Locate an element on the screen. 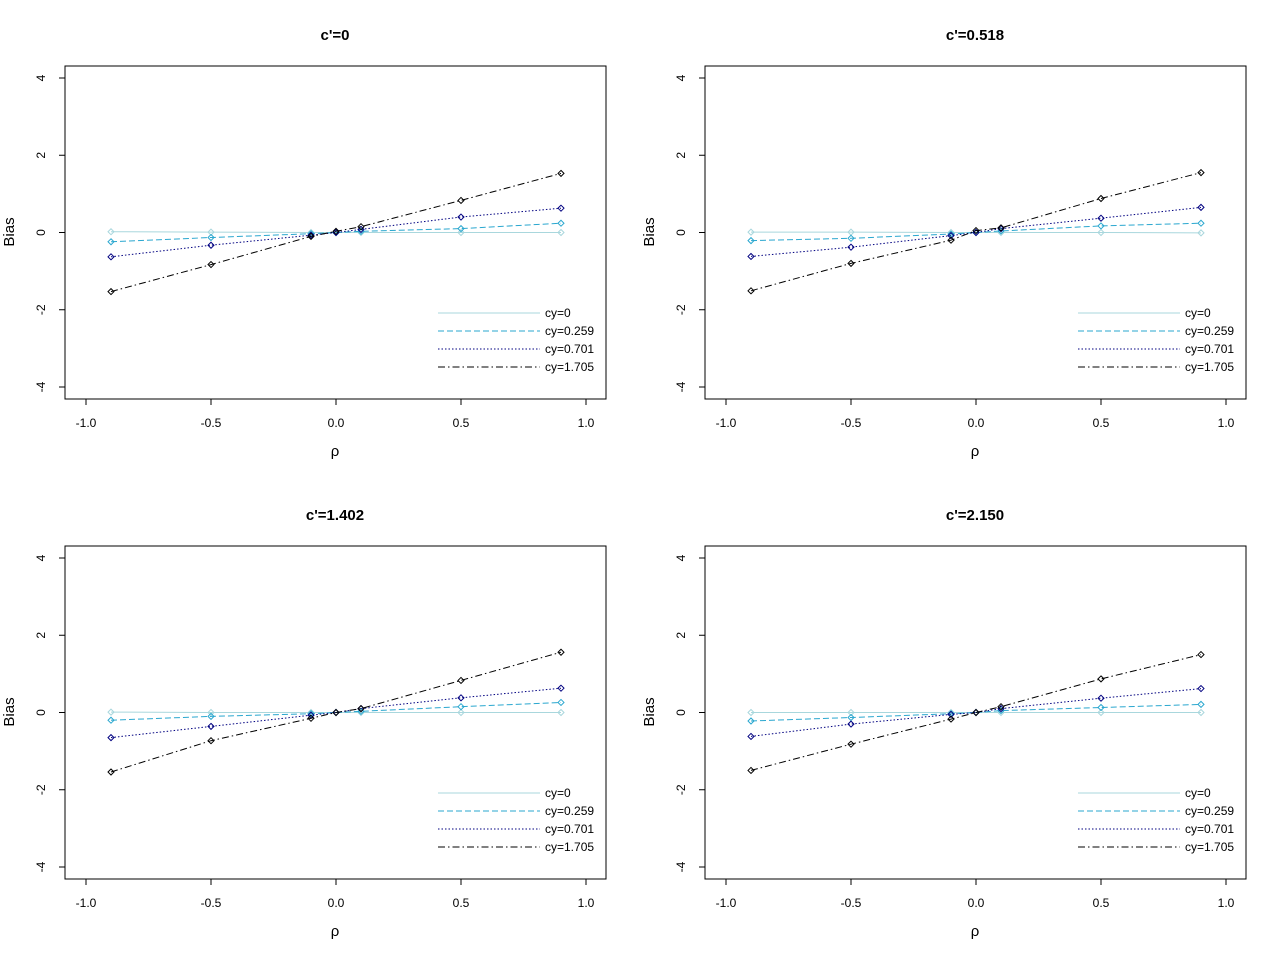  panel-title: c'=0 is located at coordinates (334, 35).